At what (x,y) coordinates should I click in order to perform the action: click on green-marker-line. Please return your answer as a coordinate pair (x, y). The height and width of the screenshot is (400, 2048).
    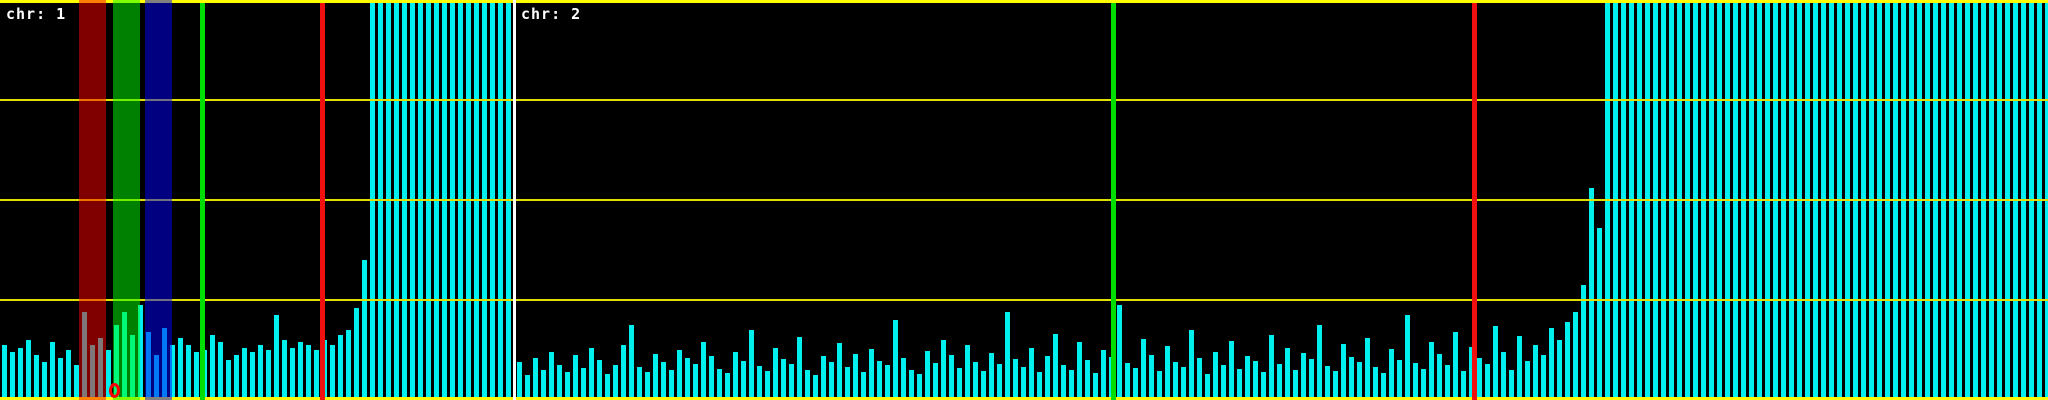
    Looking at the image, I should click on (1113, 201).